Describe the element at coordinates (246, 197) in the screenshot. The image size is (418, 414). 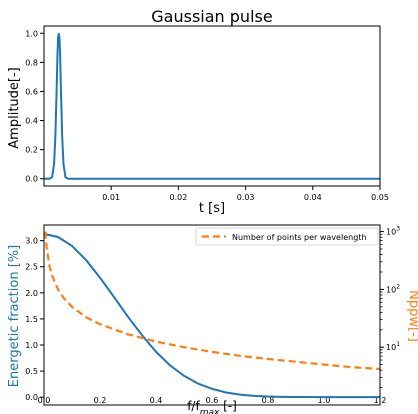
I see `x-tick-label: 0.03` at that location.